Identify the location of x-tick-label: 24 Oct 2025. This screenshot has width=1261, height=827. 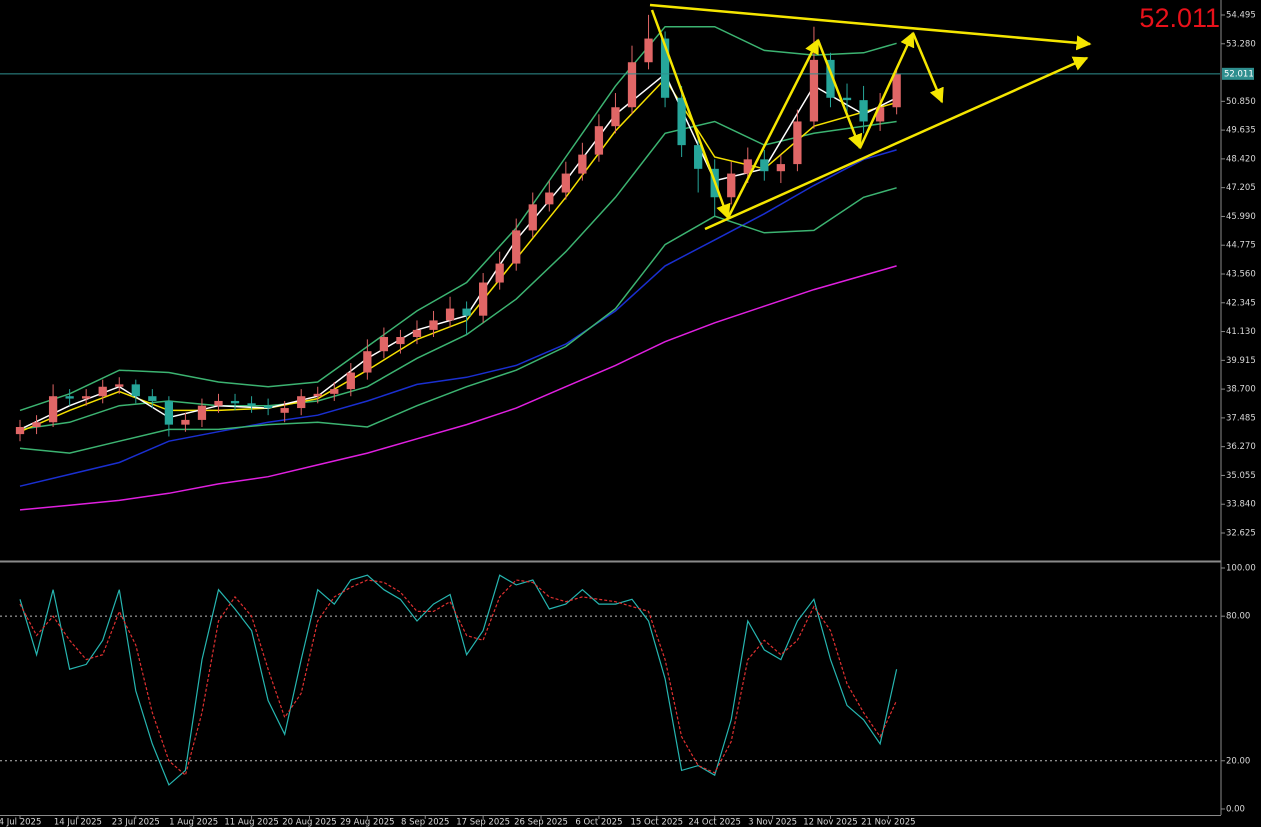
(714, 822).